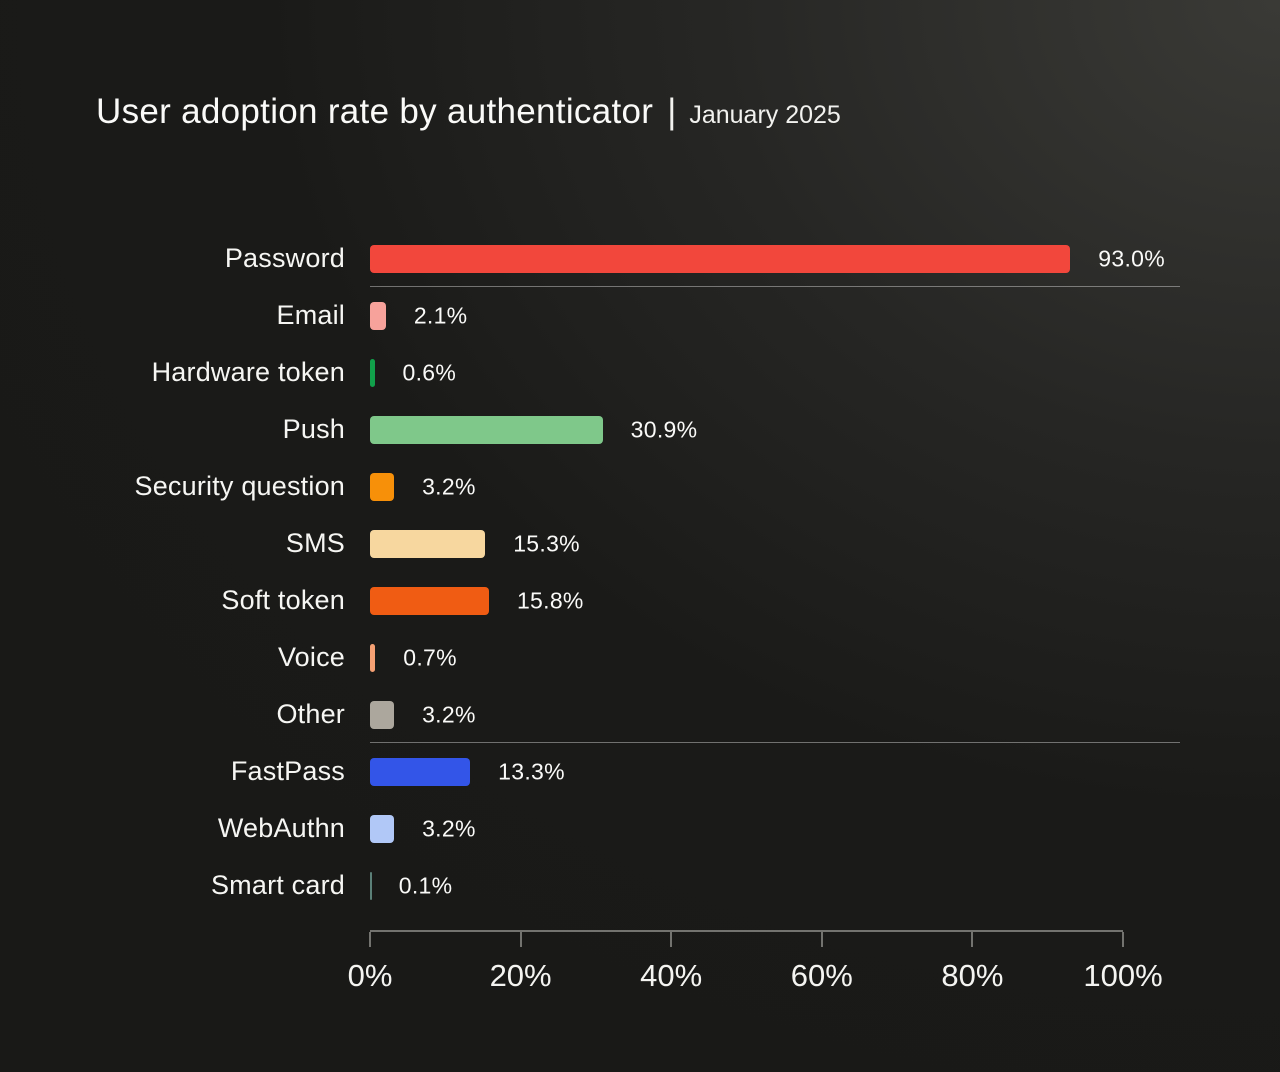 The height and width of the screenshot is (1072, 1280). What do you see at coordinates (430, 657) in the screenshot?
I see `value-label: 0.7%` at bounding box center [430, 657].